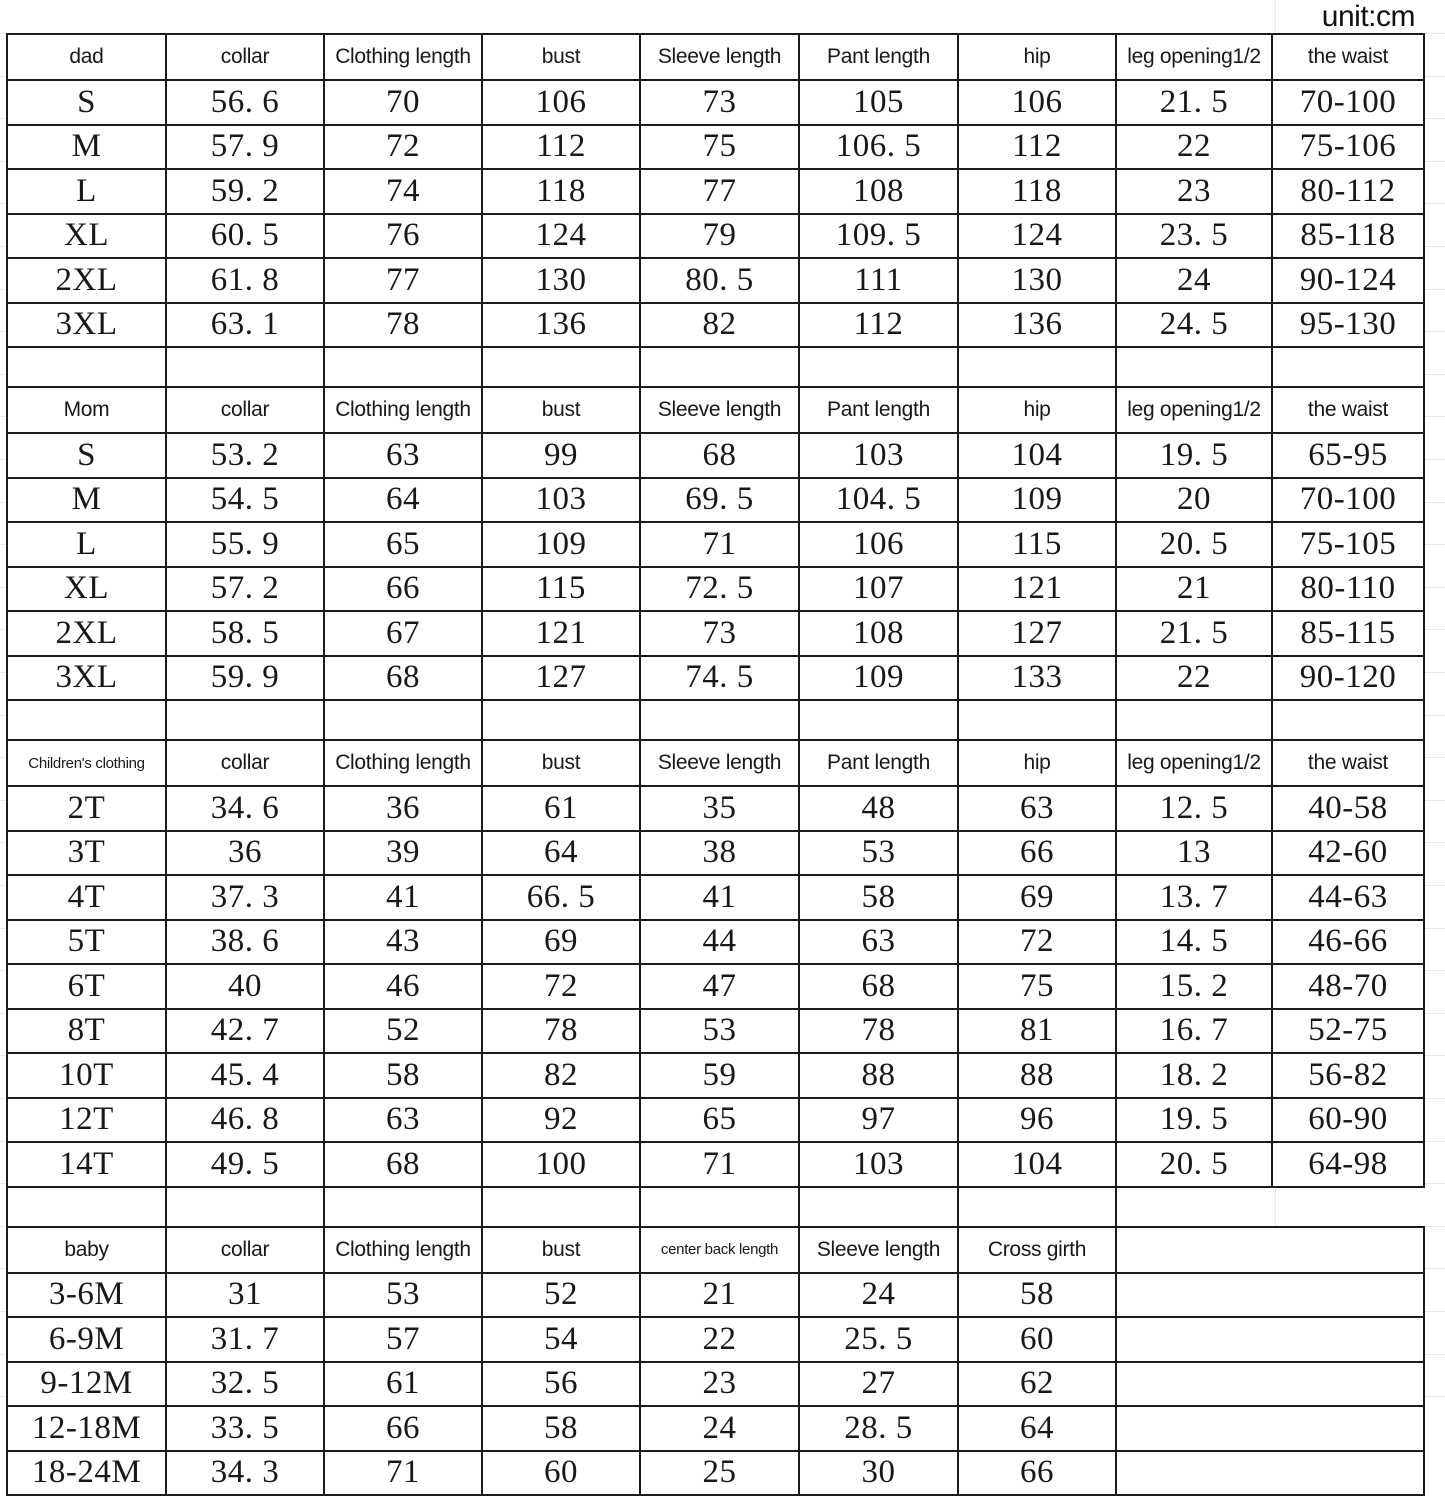 Image resolution: width=1445 pixels, height=1496 pixels. What do you see at coordinates (403, 633) in the screenshot?
I see `measurement-value: 67` at bounding box center [403, 633].